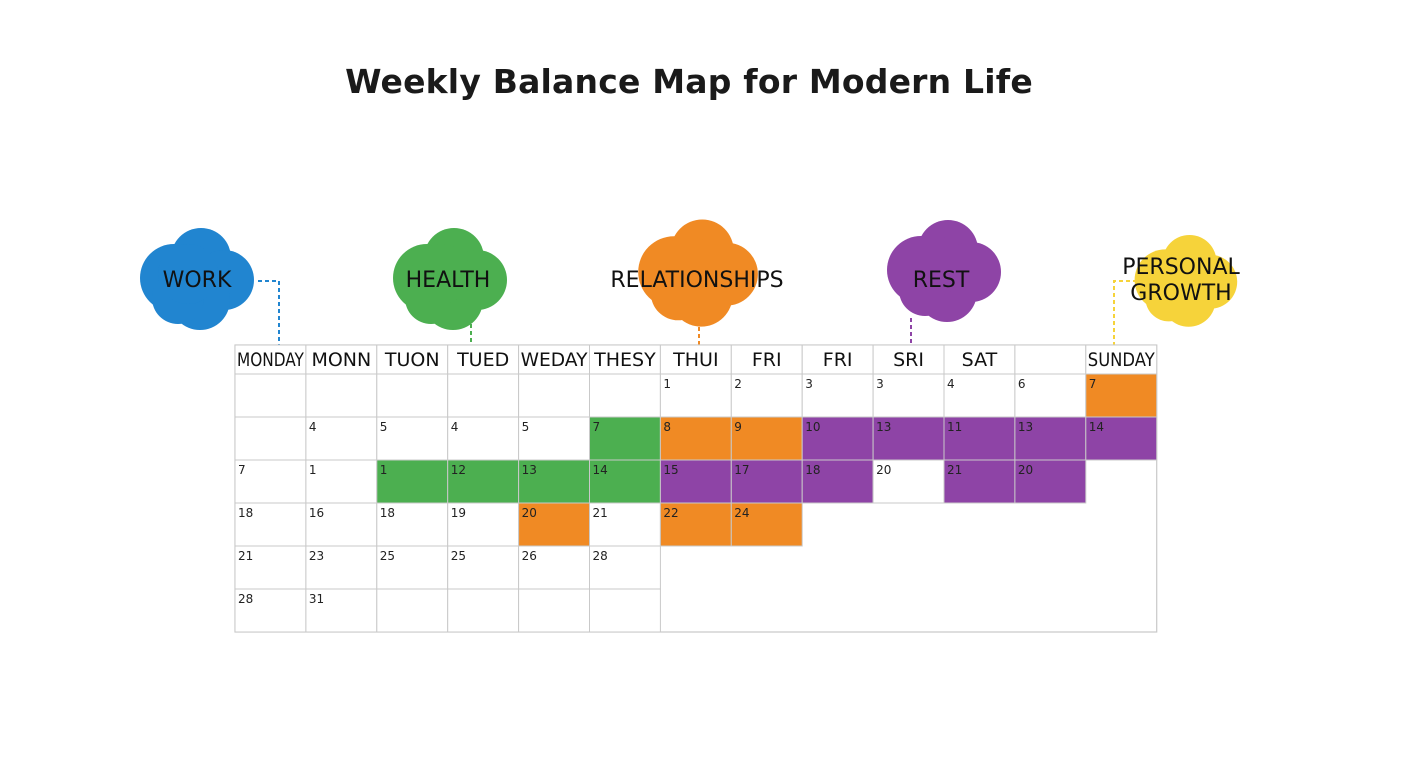 The image size is (1408, 768). I want to click on day-header: SUNDAY, so click(1121, 359).